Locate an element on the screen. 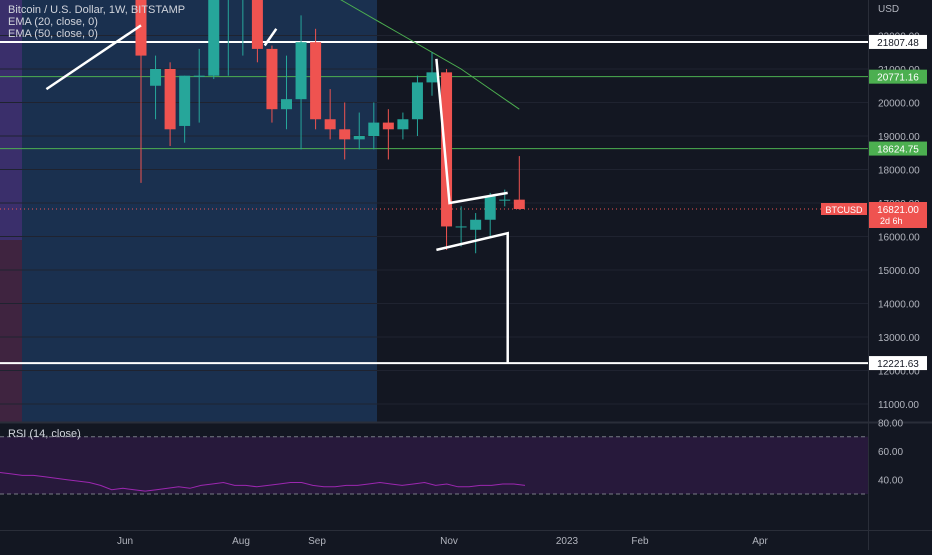 Image resolution: width=932 pixels, height=555 pixels. level-price-label: 18624.75 is located at coordinates (898, 150).